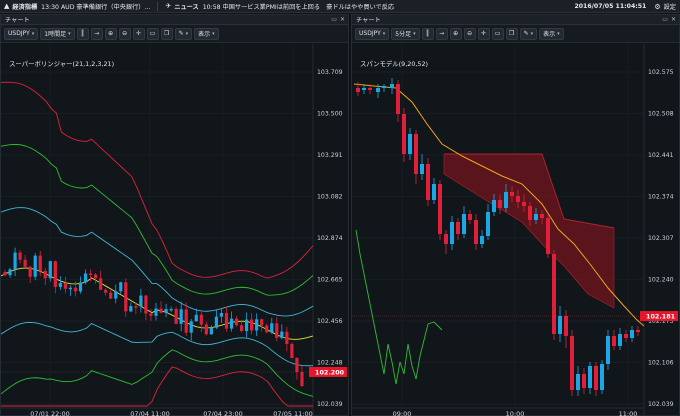  I want to click on settings-button: ⚙ 設定, so click(665, 6).